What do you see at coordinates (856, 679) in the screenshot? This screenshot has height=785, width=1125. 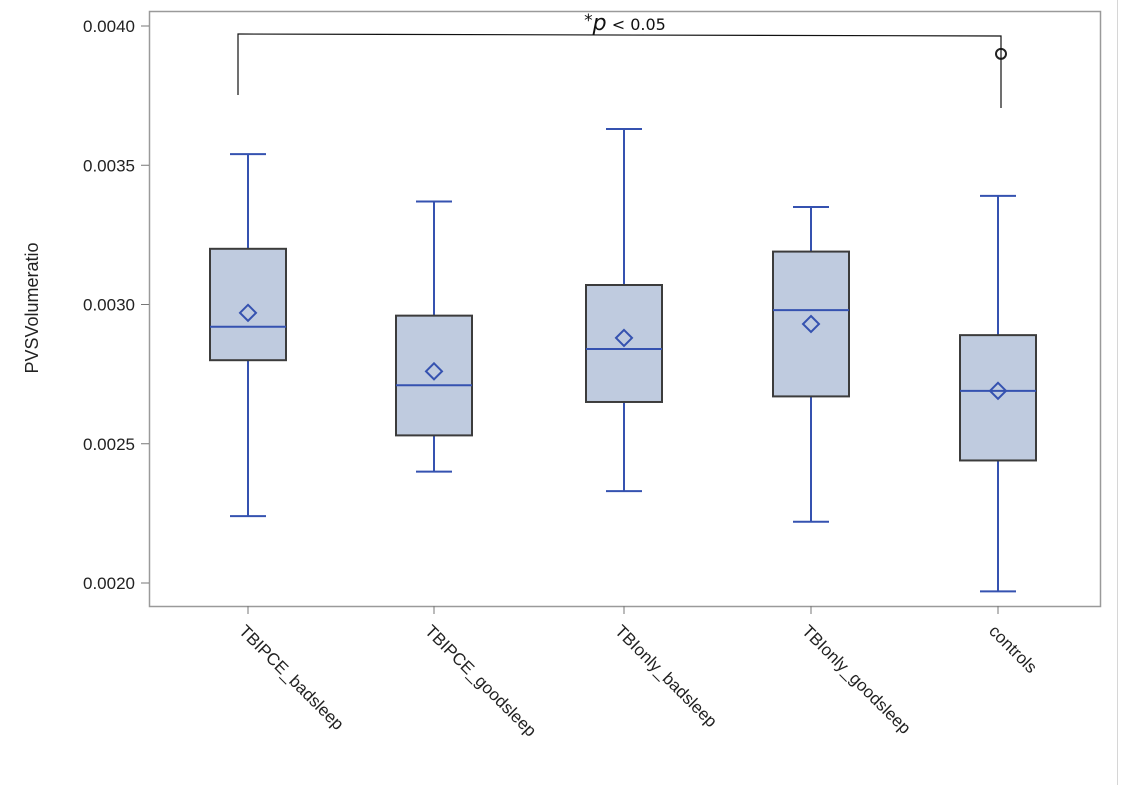 I see `x-tick-label: TBIonly_goodsleep` at bounding box center [856, 679].